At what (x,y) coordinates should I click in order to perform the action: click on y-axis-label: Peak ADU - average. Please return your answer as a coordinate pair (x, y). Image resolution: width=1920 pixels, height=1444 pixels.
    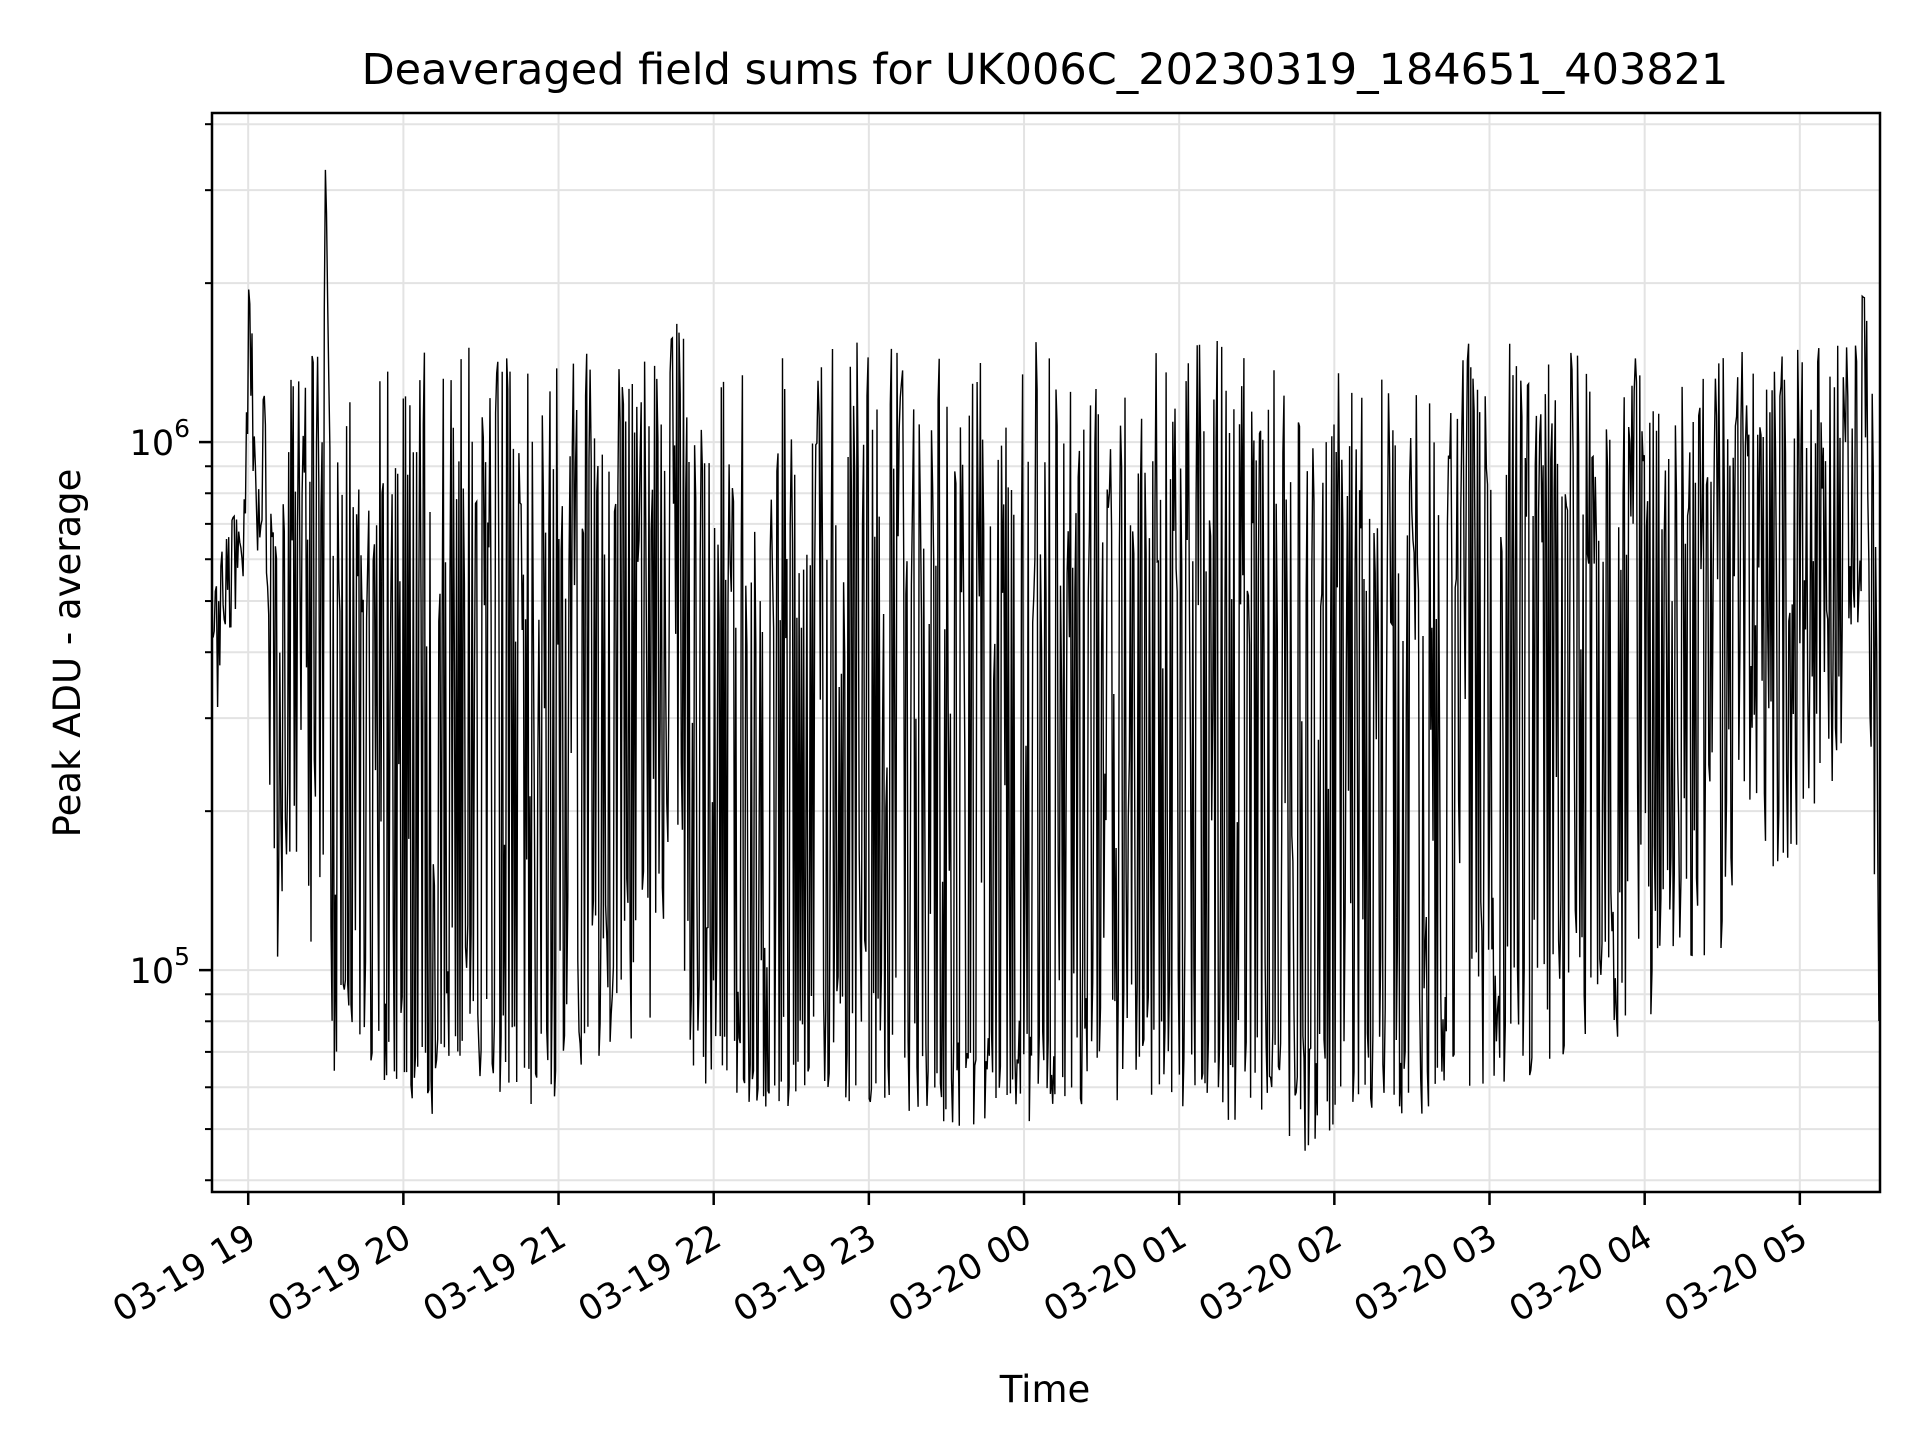
    Looking at the image, I should click on (67, 653).